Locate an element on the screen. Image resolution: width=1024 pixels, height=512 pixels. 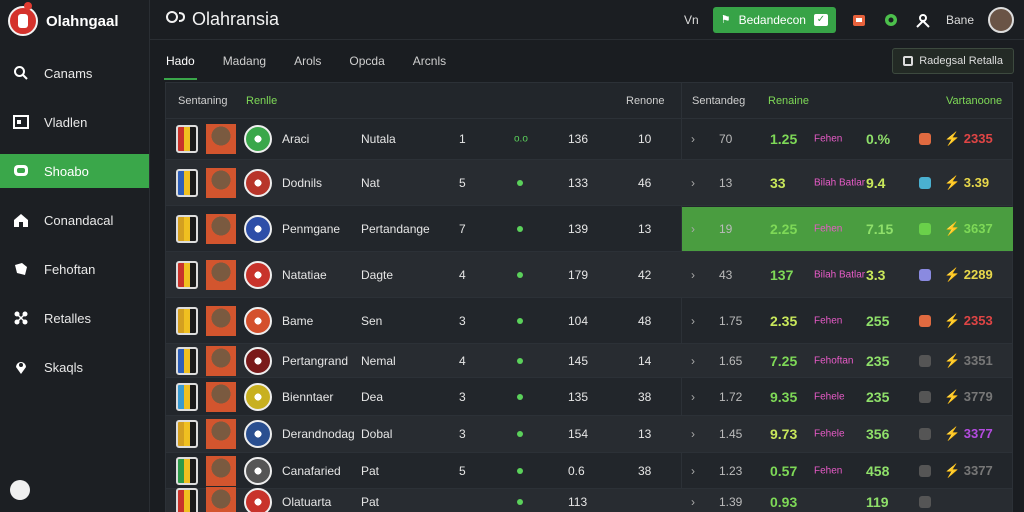
value-figure: 9.73 is located at coordinates (784, 434).